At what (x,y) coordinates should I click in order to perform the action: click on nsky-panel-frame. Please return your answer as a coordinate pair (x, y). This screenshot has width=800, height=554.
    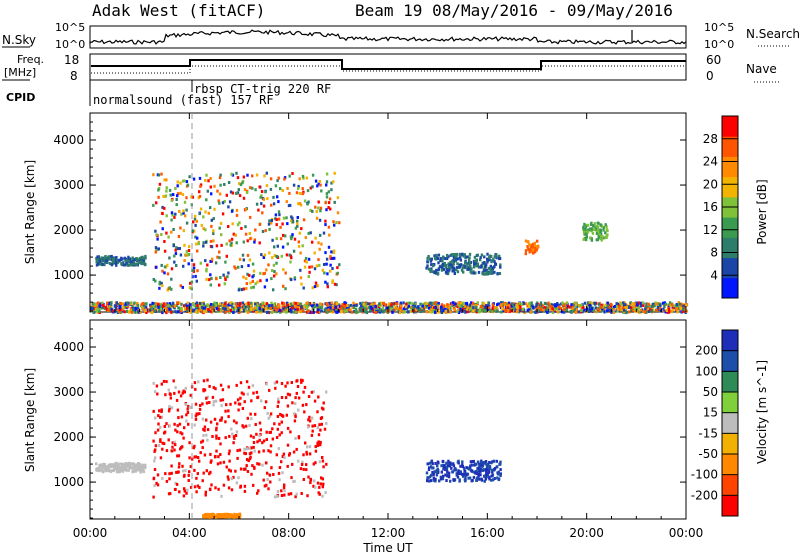
    Looking at the image, I should click on (388, 37).